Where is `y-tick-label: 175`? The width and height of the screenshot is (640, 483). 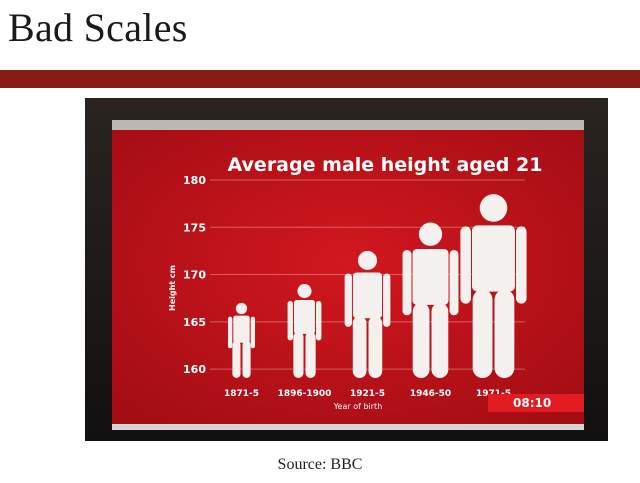
y-tick-label: 175 is located at coordinates (194, 227).